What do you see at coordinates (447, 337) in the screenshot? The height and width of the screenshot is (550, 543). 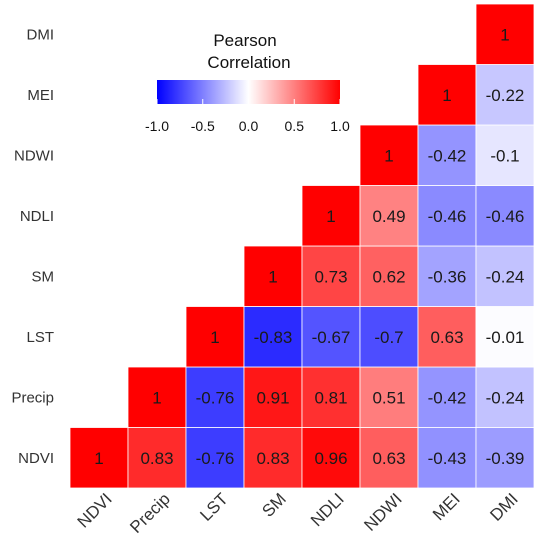 I see `heatmap-cell-lst-mei: 0.63` at bounding box center [447, 337].